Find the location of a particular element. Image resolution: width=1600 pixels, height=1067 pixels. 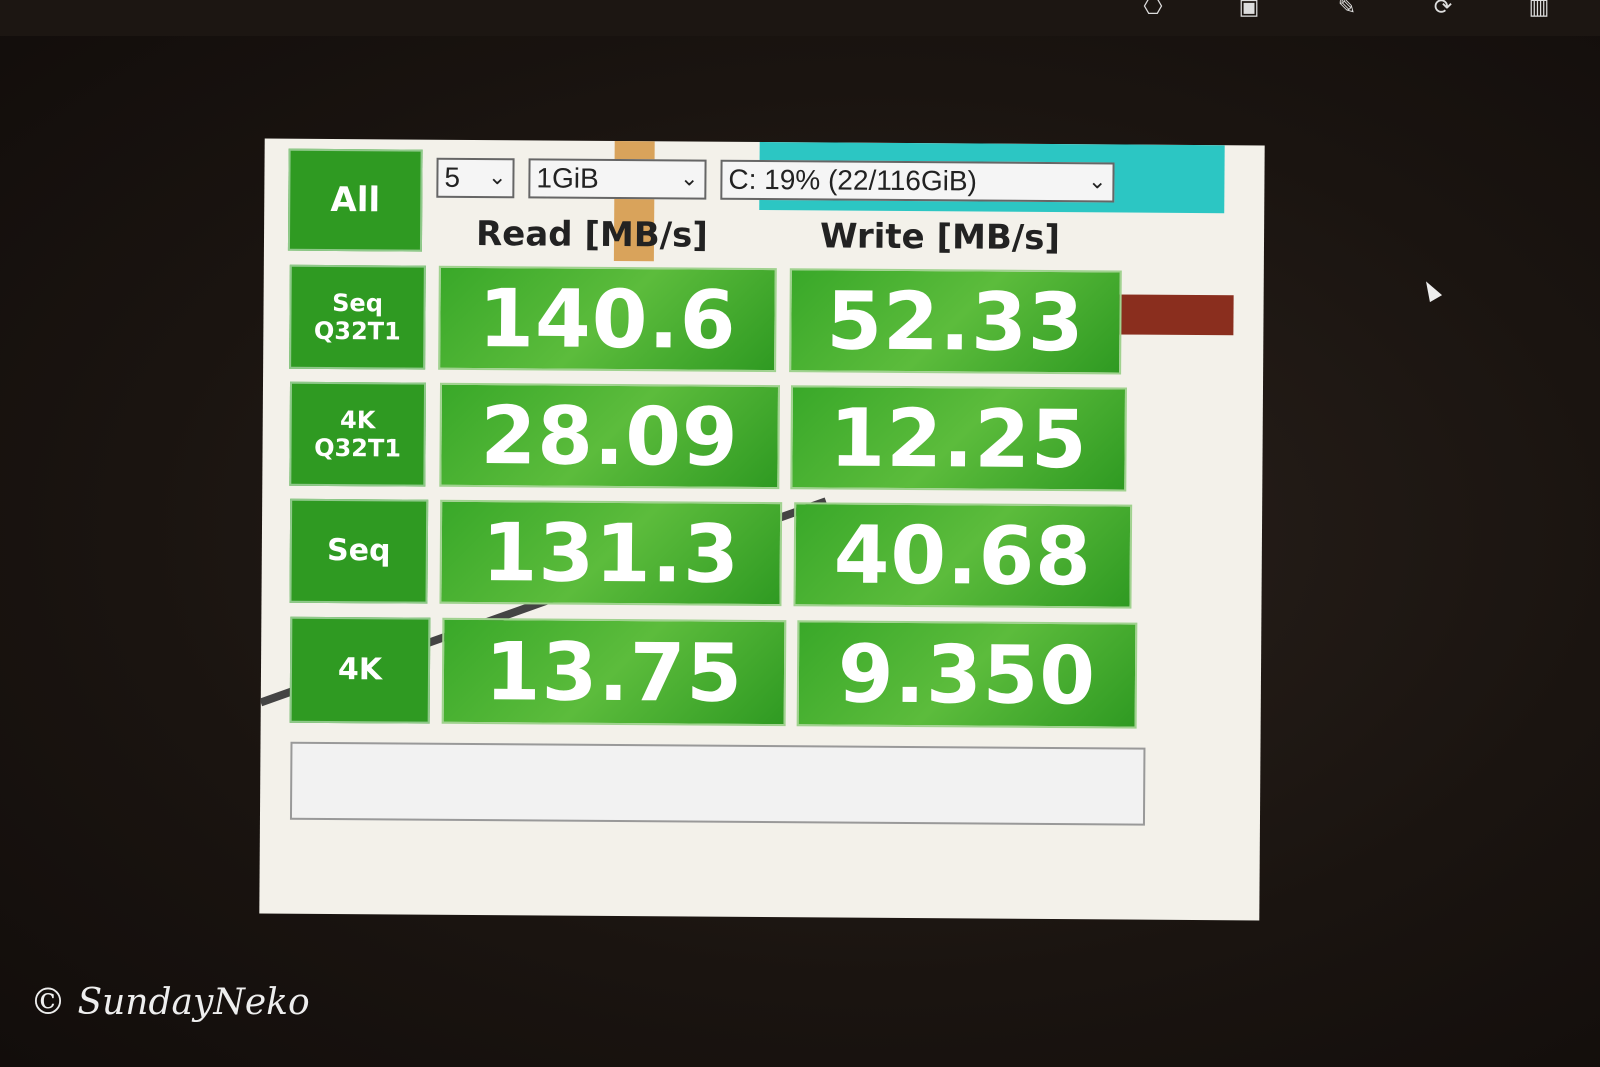

4k-read: 13.75 is located at coordinates (614, 672).